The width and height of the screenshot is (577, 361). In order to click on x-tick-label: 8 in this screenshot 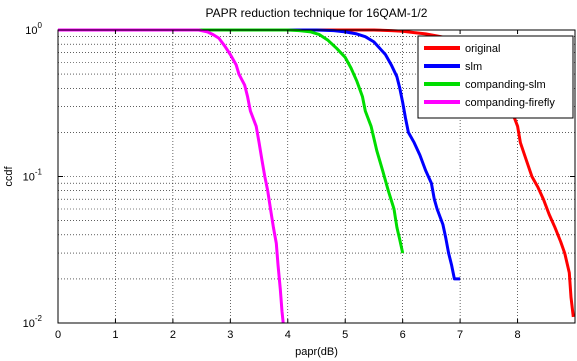, I will do `click(517, 335)`.